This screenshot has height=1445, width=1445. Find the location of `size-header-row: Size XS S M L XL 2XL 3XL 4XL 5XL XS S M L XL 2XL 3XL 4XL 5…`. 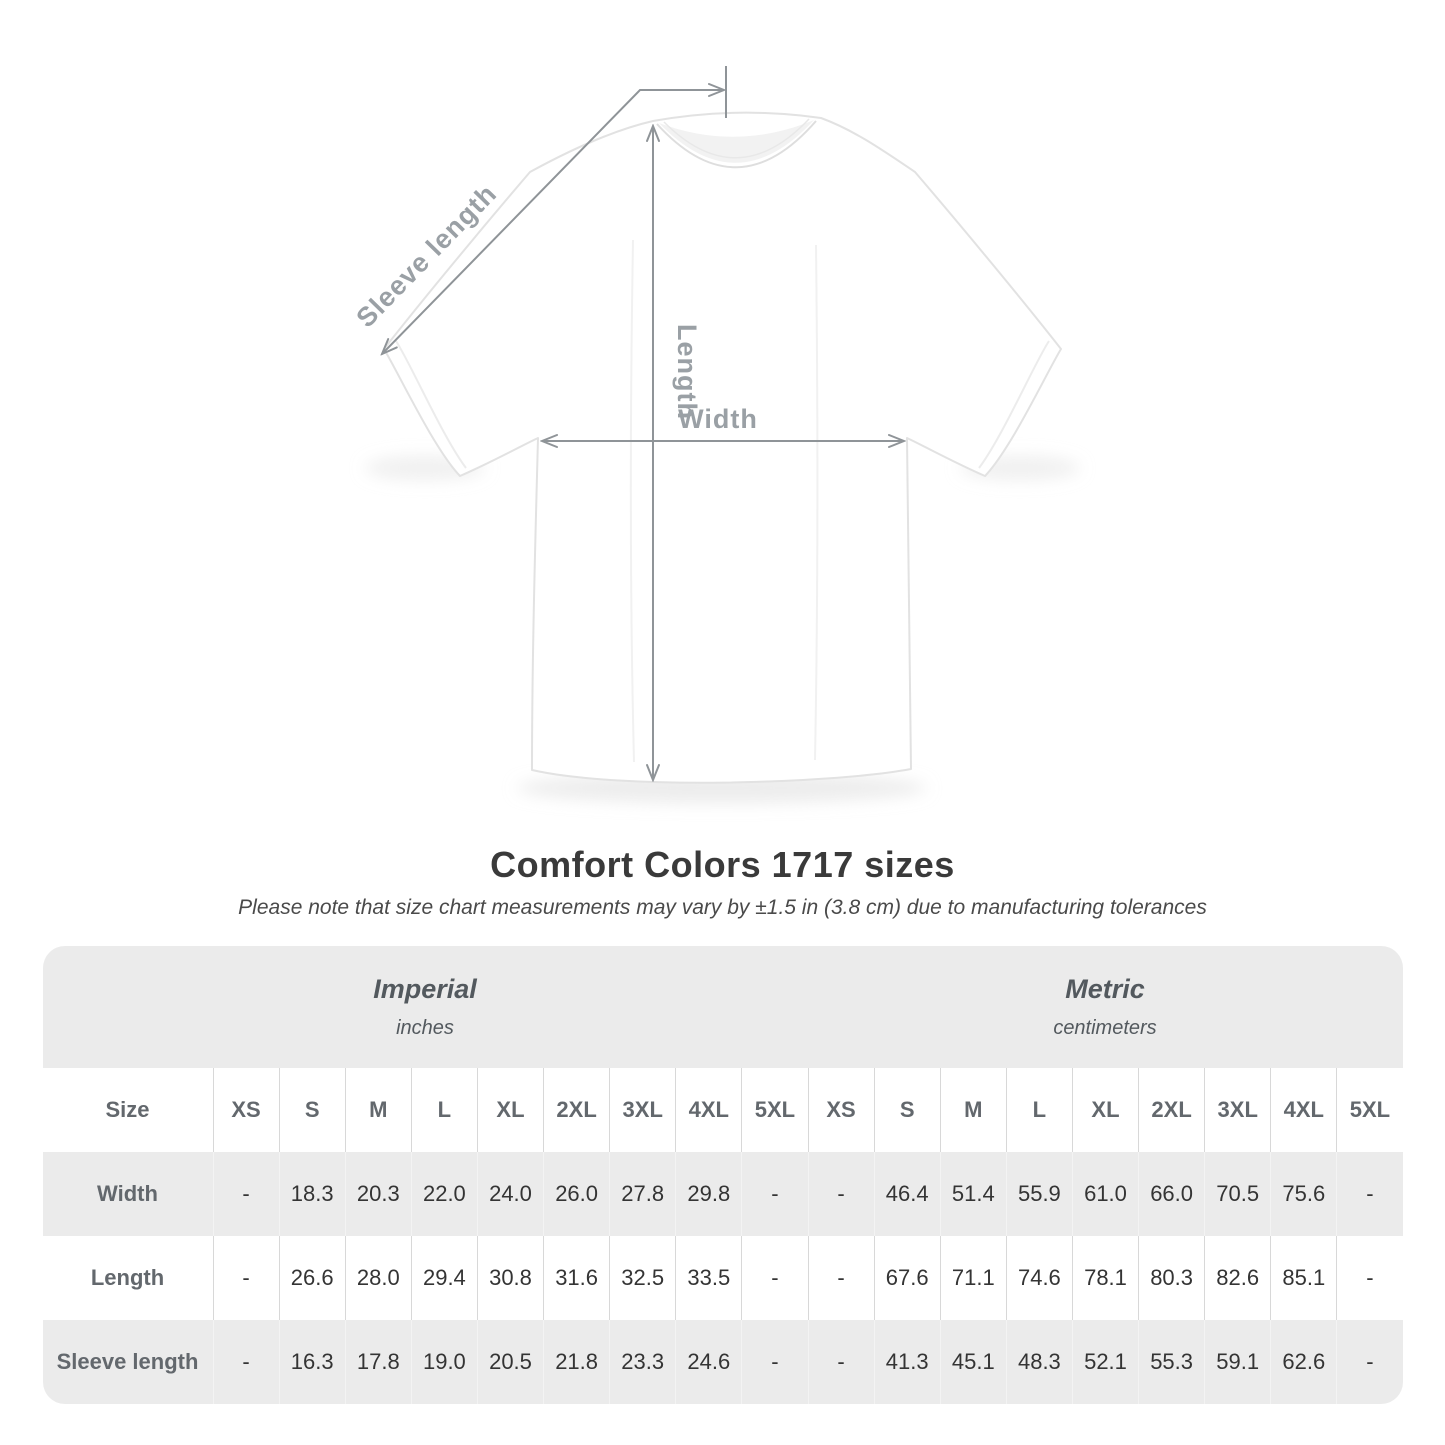

size-header-row: Size XS S M L XL 2XL 3XL 4XL 5XL XS S M L XL 2XL 3XL 4XL 5… is located at coordinates (722, 1110).